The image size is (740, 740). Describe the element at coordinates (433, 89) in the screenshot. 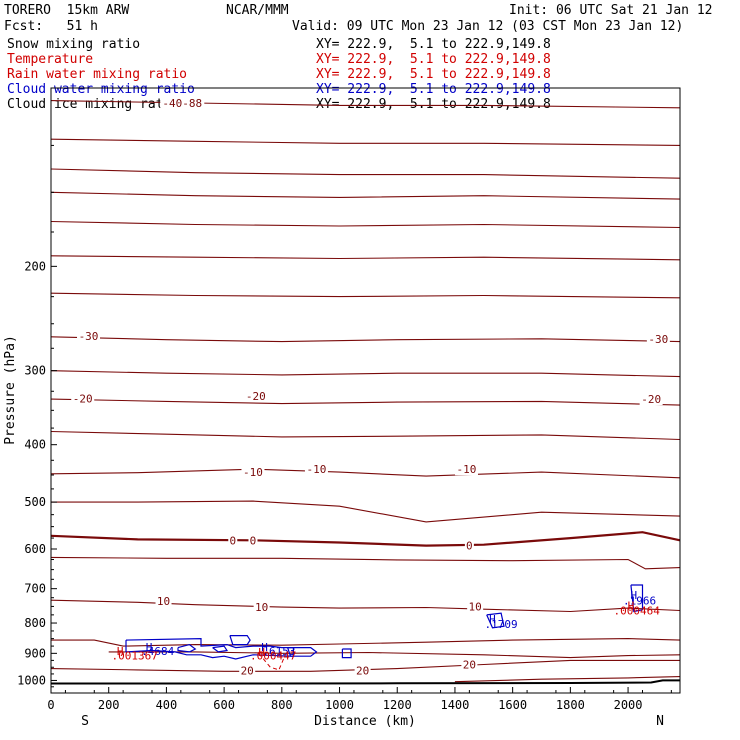

I see `field-xy-cloud-water: XY= 222.9, 5.1 to 222.9,149.8` at that location.